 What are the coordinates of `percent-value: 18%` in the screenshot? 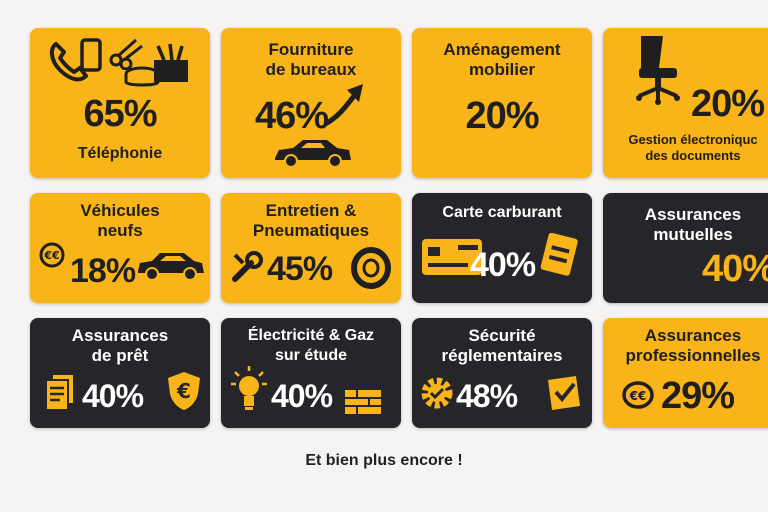 It's located at (103, 271).